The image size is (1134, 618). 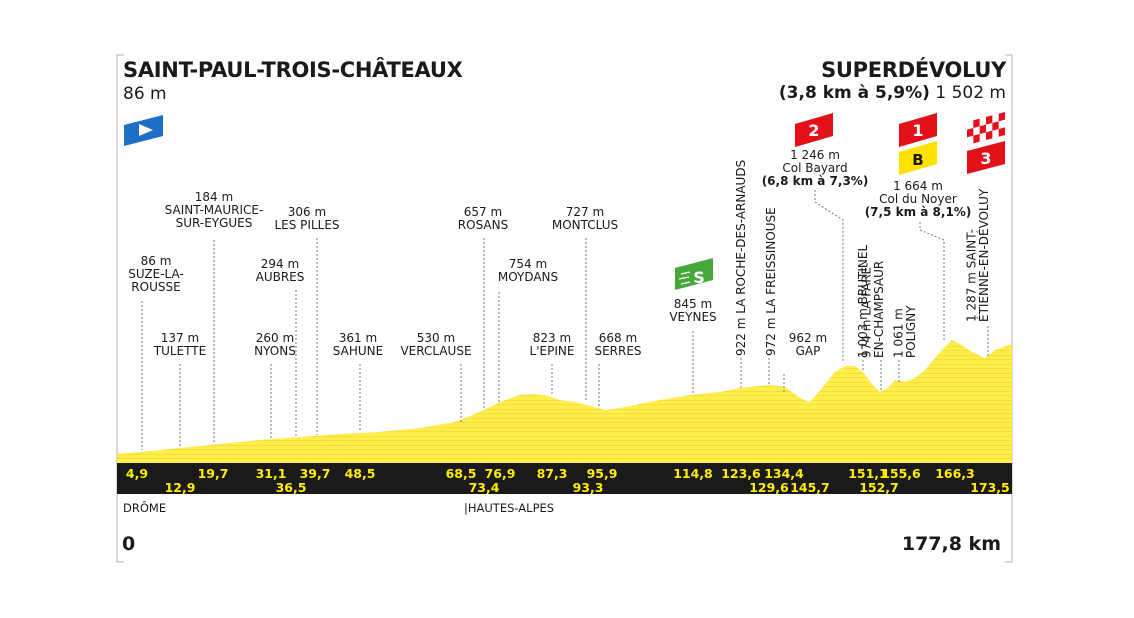 What do you see at coordinates (699, 277) in the screenshot?
I see `svg-text: S` at bounding box center [699, 277].